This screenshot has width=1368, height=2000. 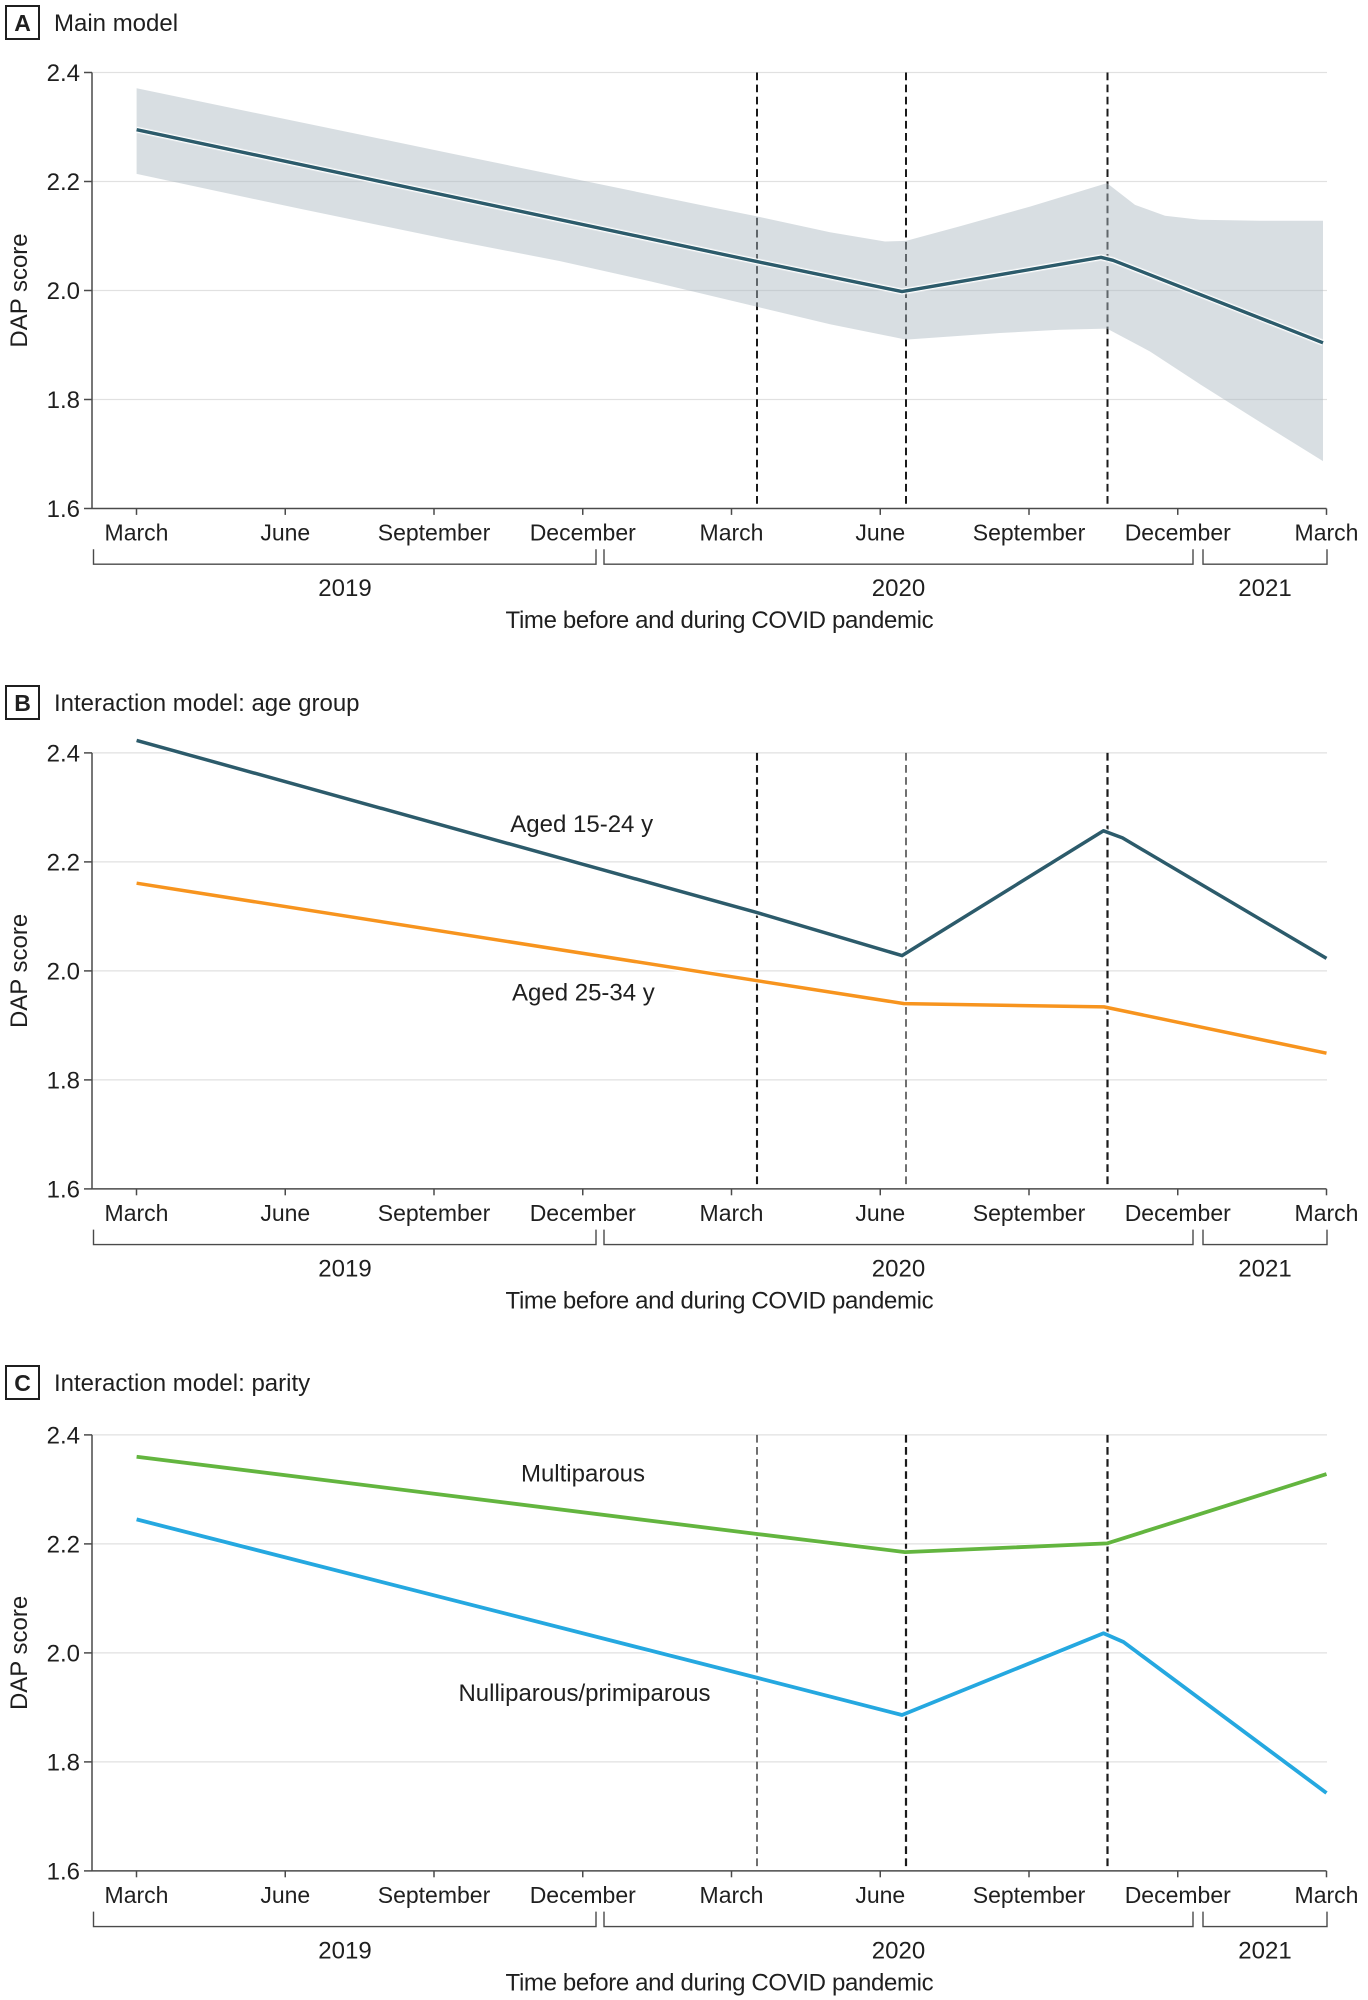 I want to click on svg-text: Multiparous, so click(x=583, y=1474).